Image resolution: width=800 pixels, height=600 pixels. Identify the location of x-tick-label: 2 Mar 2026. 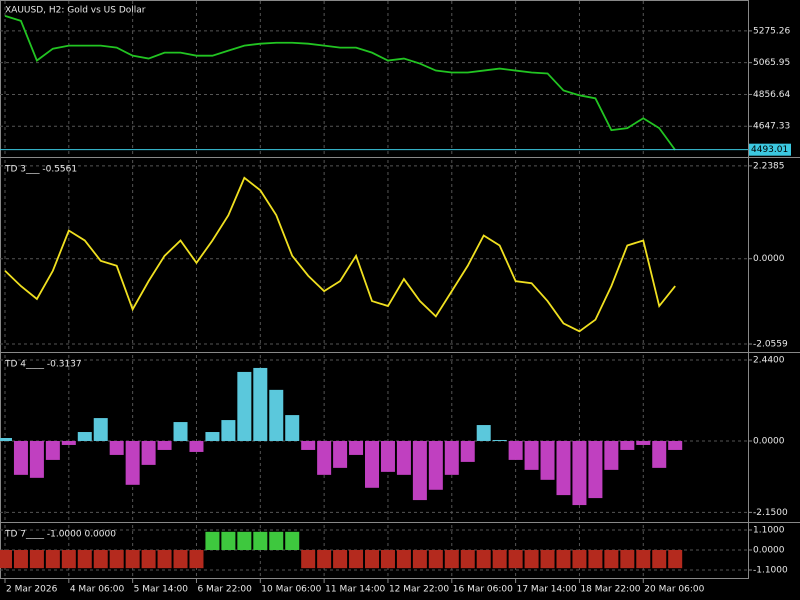
(32, 590).